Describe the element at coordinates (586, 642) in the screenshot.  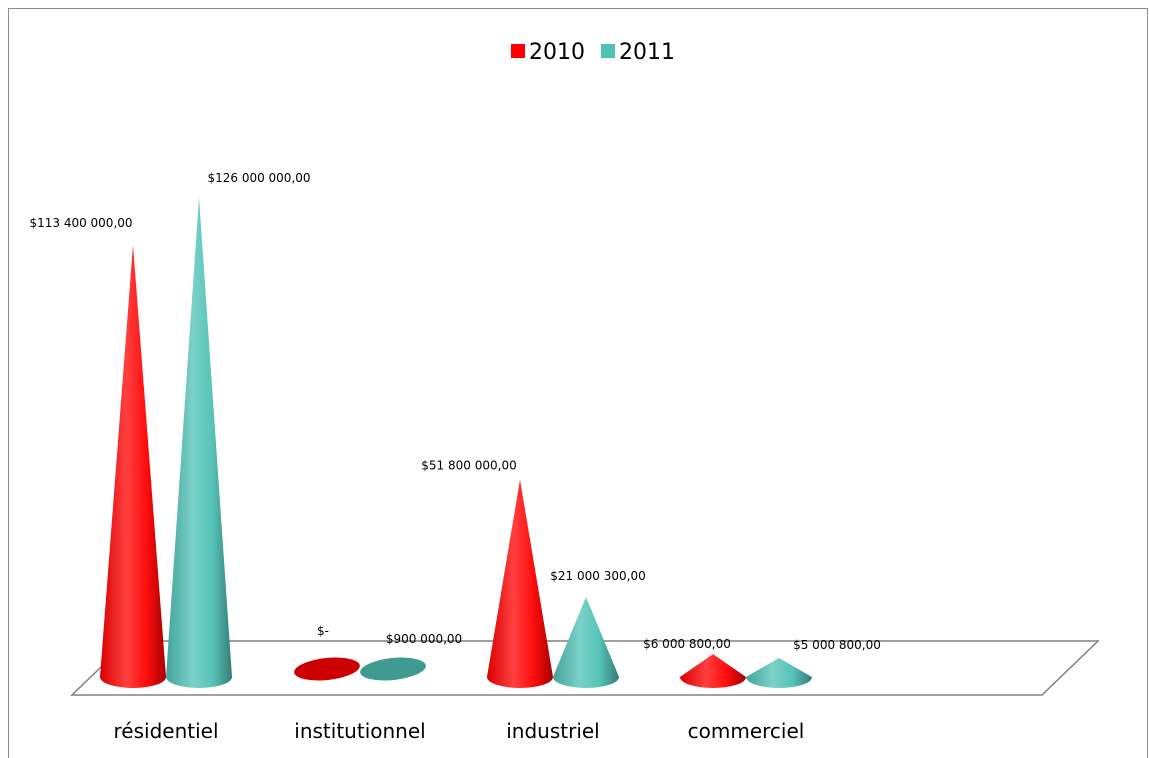
I see `cone-2011-industriel` at that location.